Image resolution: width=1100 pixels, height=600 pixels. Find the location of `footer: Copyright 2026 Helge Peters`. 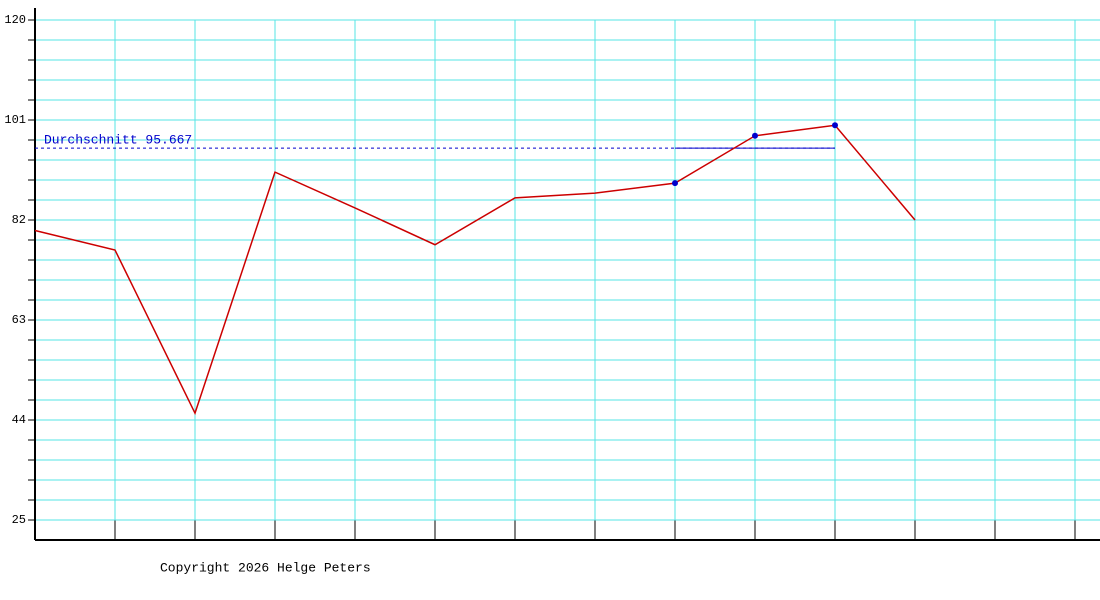

footer: Copyright 2026 Helge Peters is located at coordinates (265, 567).